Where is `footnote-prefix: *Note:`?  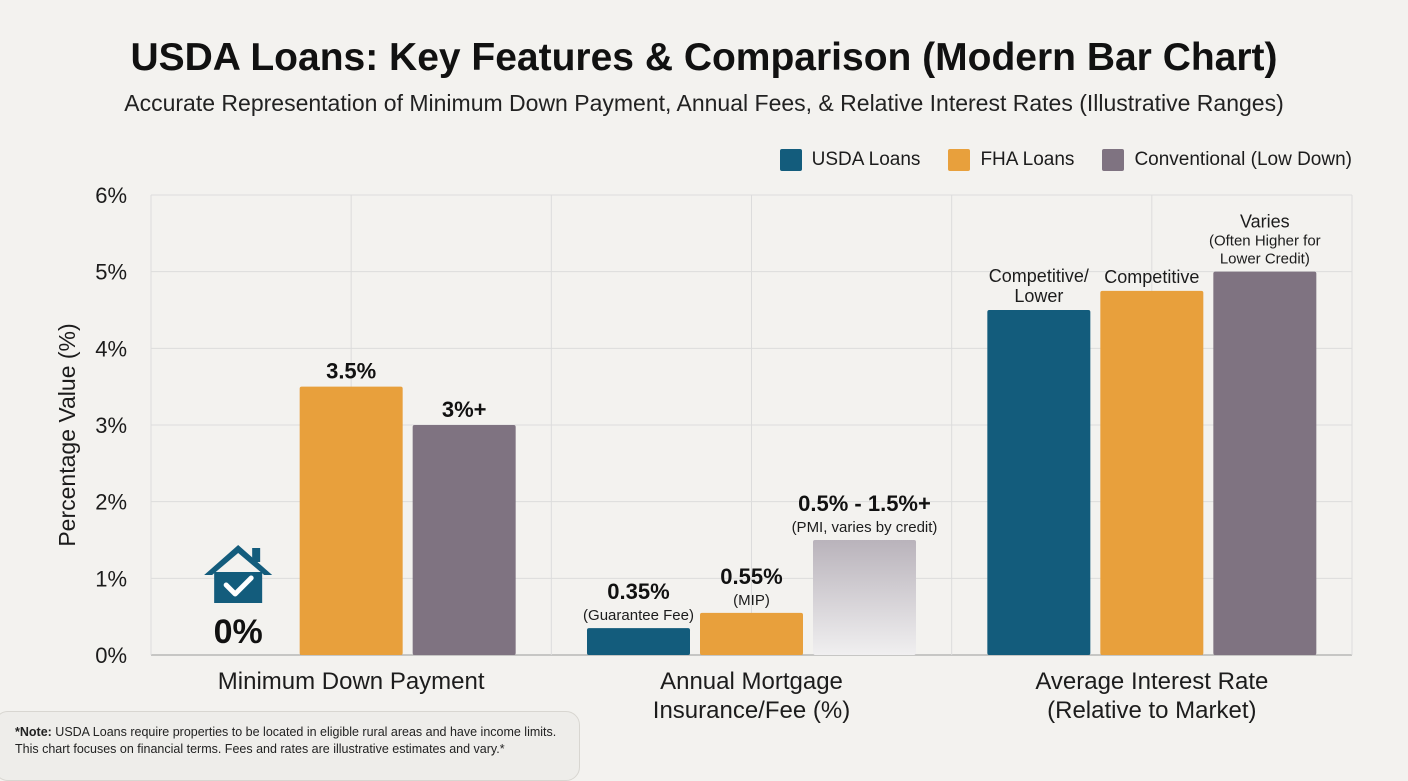
footnote-prefix: *Note: is located at coordinates (33, 732).